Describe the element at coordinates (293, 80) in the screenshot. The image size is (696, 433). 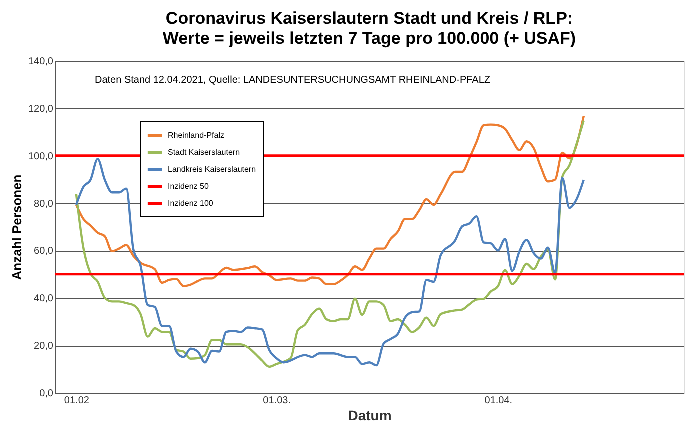
I see `annotation: Daten Stand 12.04.2021, Quelle: LANDESUNTERSUCHUNGSAMT RHEINLAND-PFALZ` at that location.